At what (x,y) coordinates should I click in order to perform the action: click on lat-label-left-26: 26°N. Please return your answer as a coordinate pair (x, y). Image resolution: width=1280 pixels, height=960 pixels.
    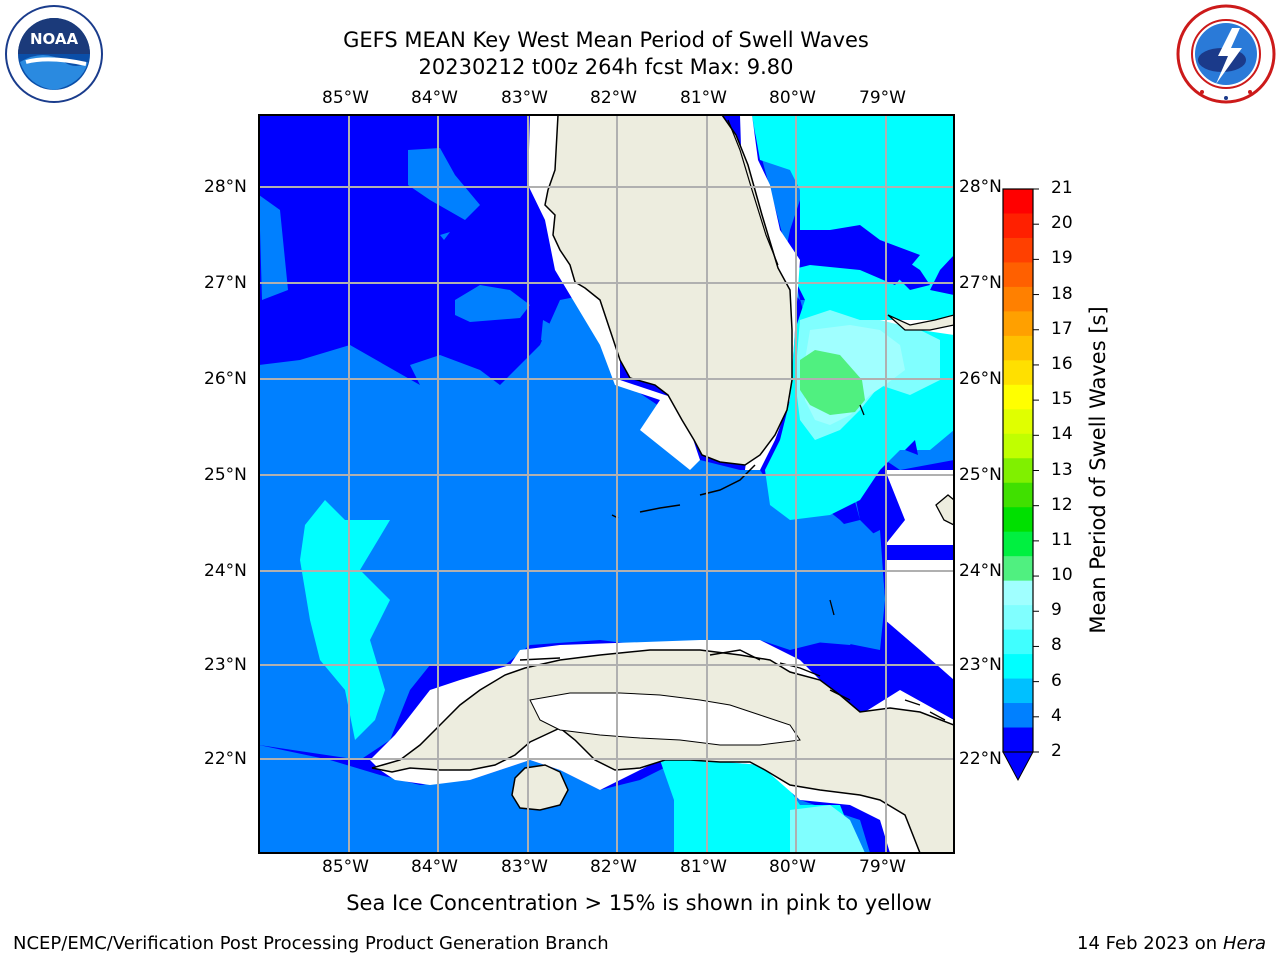
    Looking at the image, I should click on (225, 379).